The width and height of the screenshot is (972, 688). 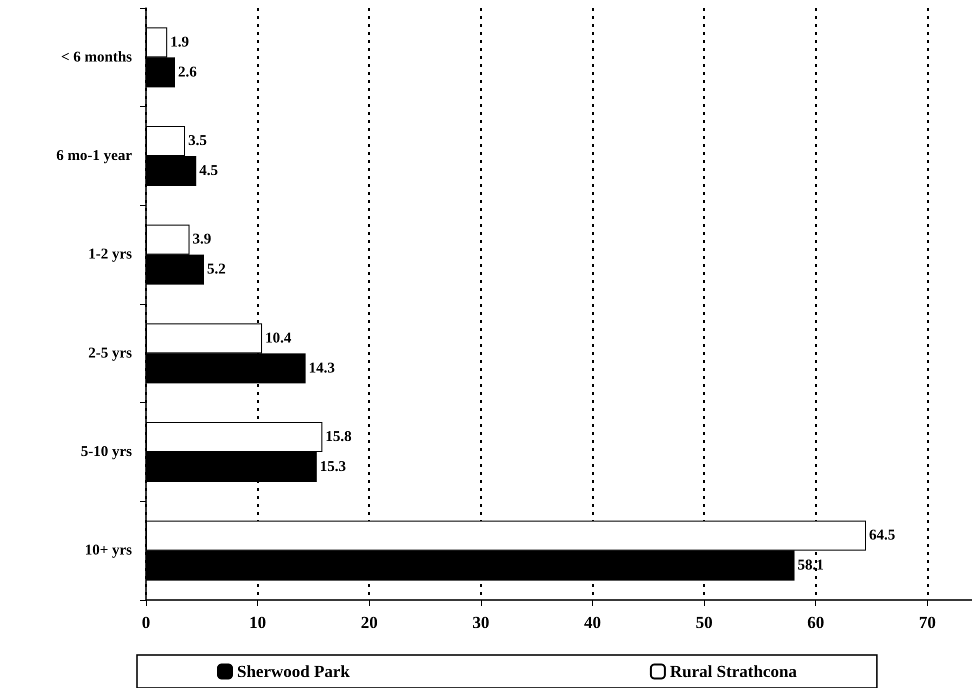 I want to click on data-label: 15.8, so click(x=338, y=437).